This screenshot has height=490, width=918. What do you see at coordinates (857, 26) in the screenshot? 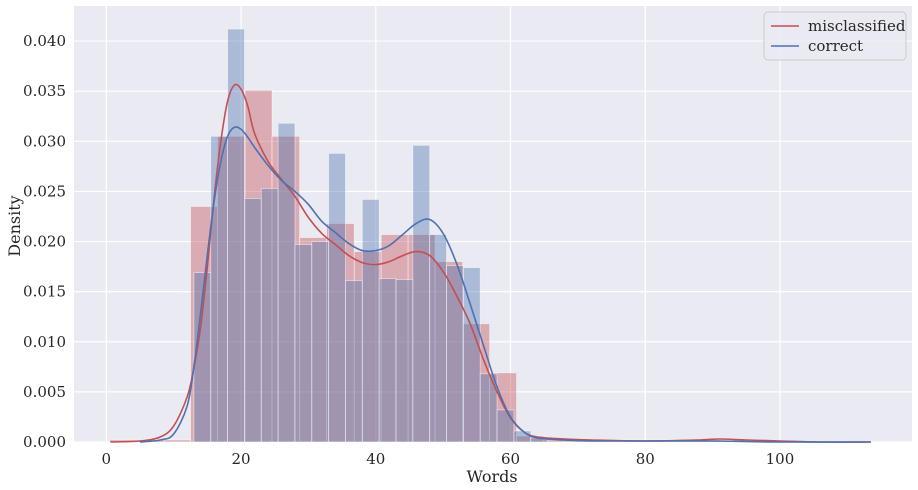
I see `legend-label-misclassified: misclassified` at bounding box center [857, 26].